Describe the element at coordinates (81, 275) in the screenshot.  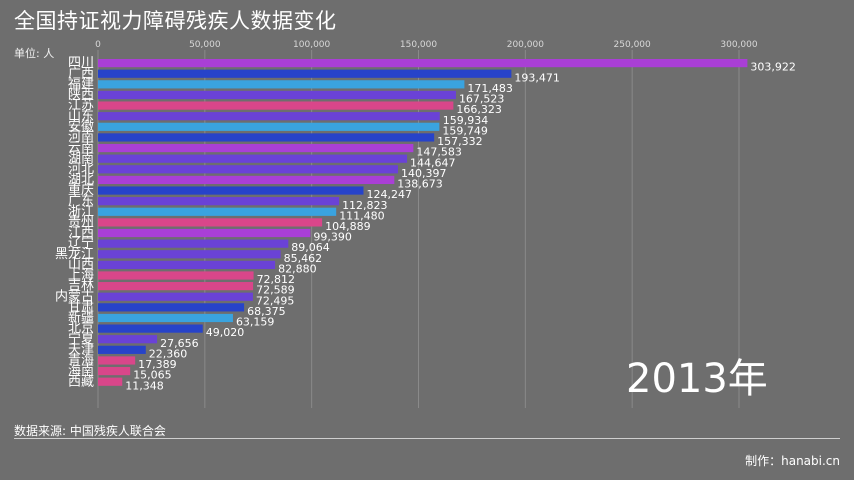
I see `category-label: 上海` at that location.